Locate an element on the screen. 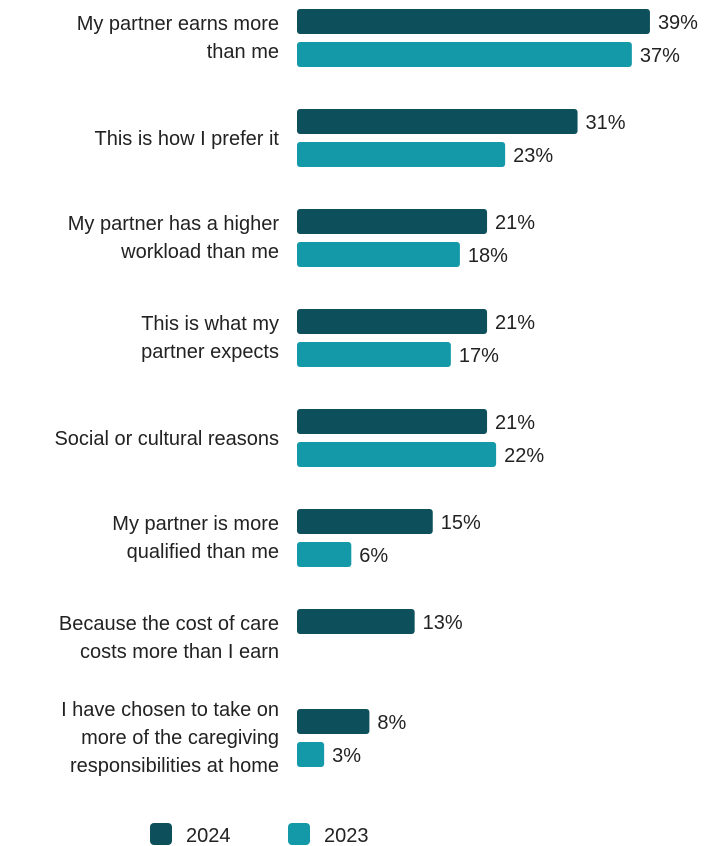 This screenshot has width=705, height=846. legend-label-2024: 2024 is located at coordinates (208, 835).